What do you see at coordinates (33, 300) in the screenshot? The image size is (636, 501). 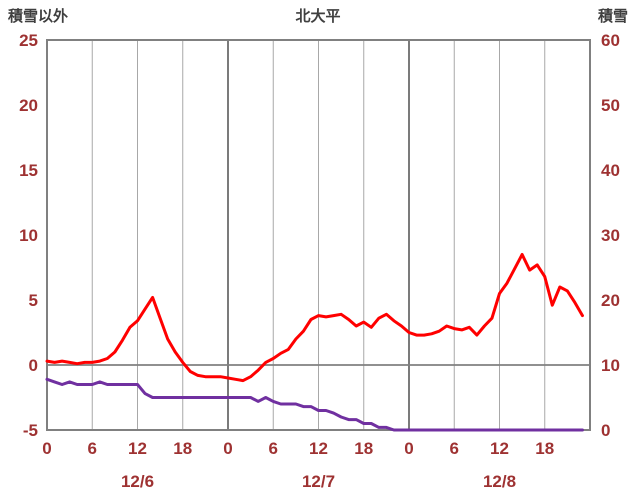 I see `left-axis-tick-label: 5` at bounding box center [33, 300].